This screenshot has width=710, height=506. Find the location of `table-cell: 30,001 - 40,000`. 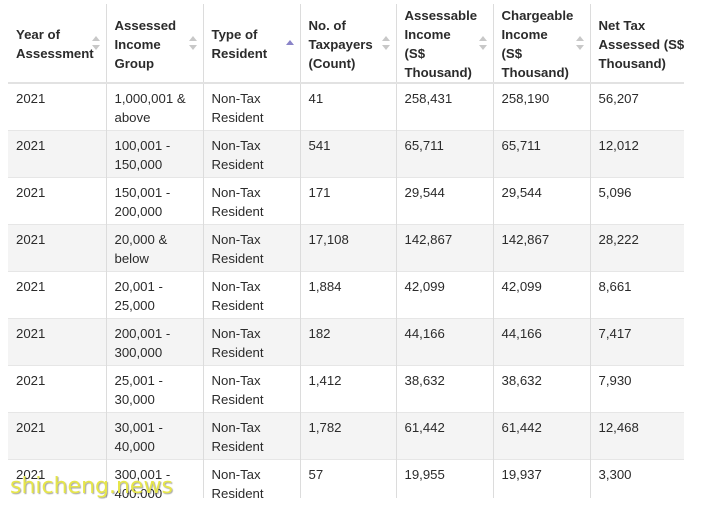

table-cell: 30,001 - 40,000 is located at coordinates (154, 435).